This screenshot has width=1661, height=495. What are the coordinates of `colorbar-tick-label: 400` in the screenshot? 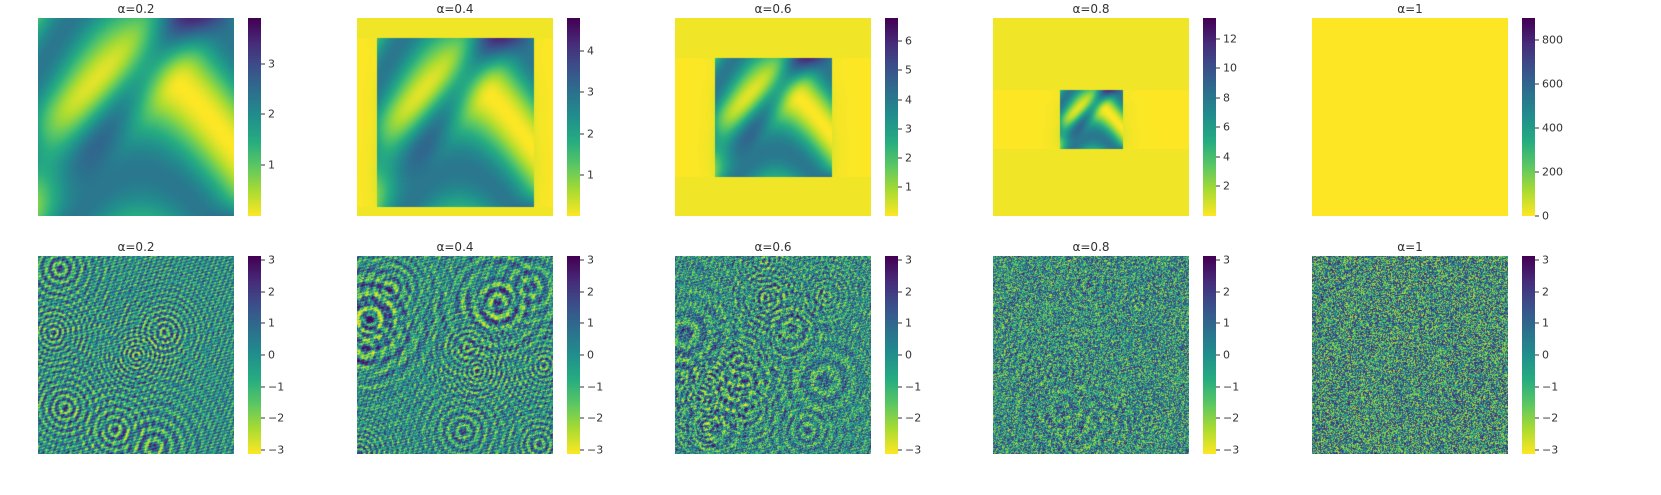 It's located at (1549, 128).